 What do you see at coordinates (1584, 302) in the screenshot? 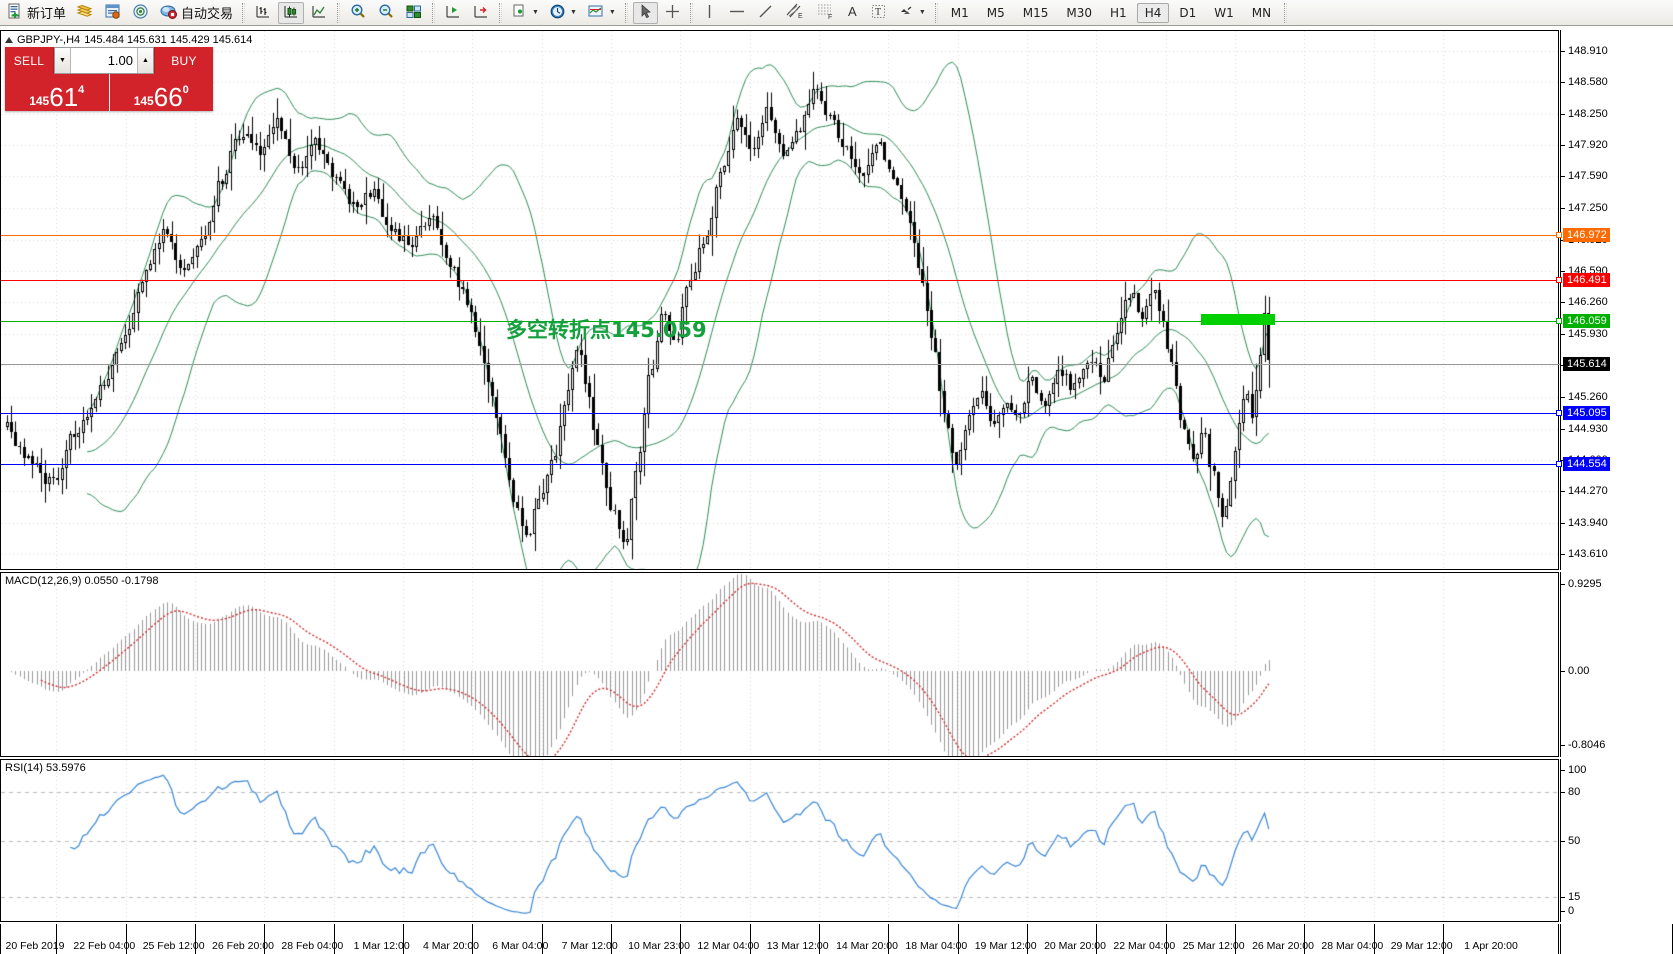
I see `price-tick: 146.260` at bounding box center [1584, 302].